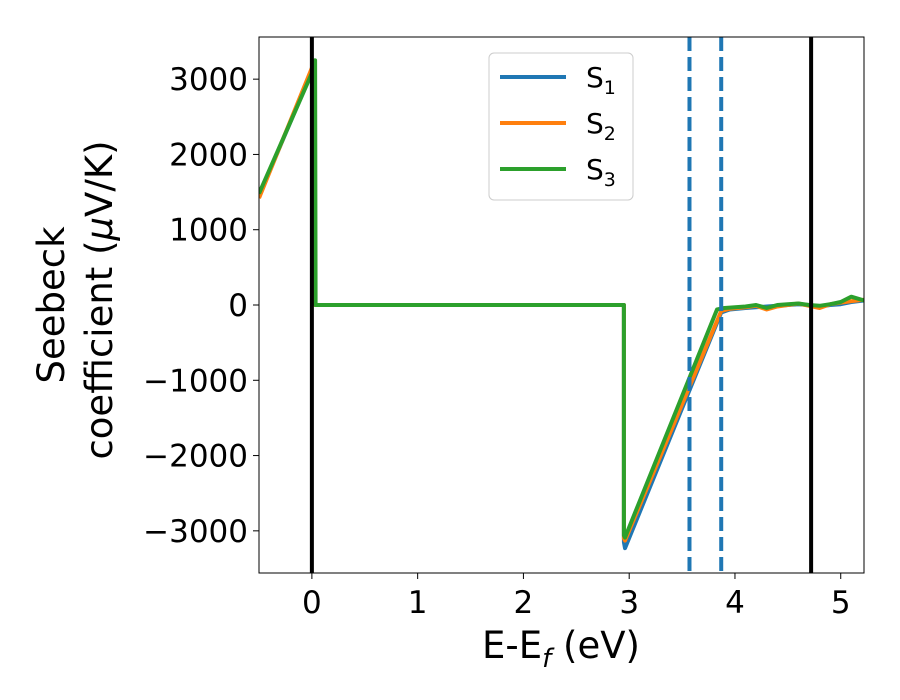 Image resolution: width=900 pixels, height=700 pixels. I want to click on y-tick-label: −3000, so click(195, 532).